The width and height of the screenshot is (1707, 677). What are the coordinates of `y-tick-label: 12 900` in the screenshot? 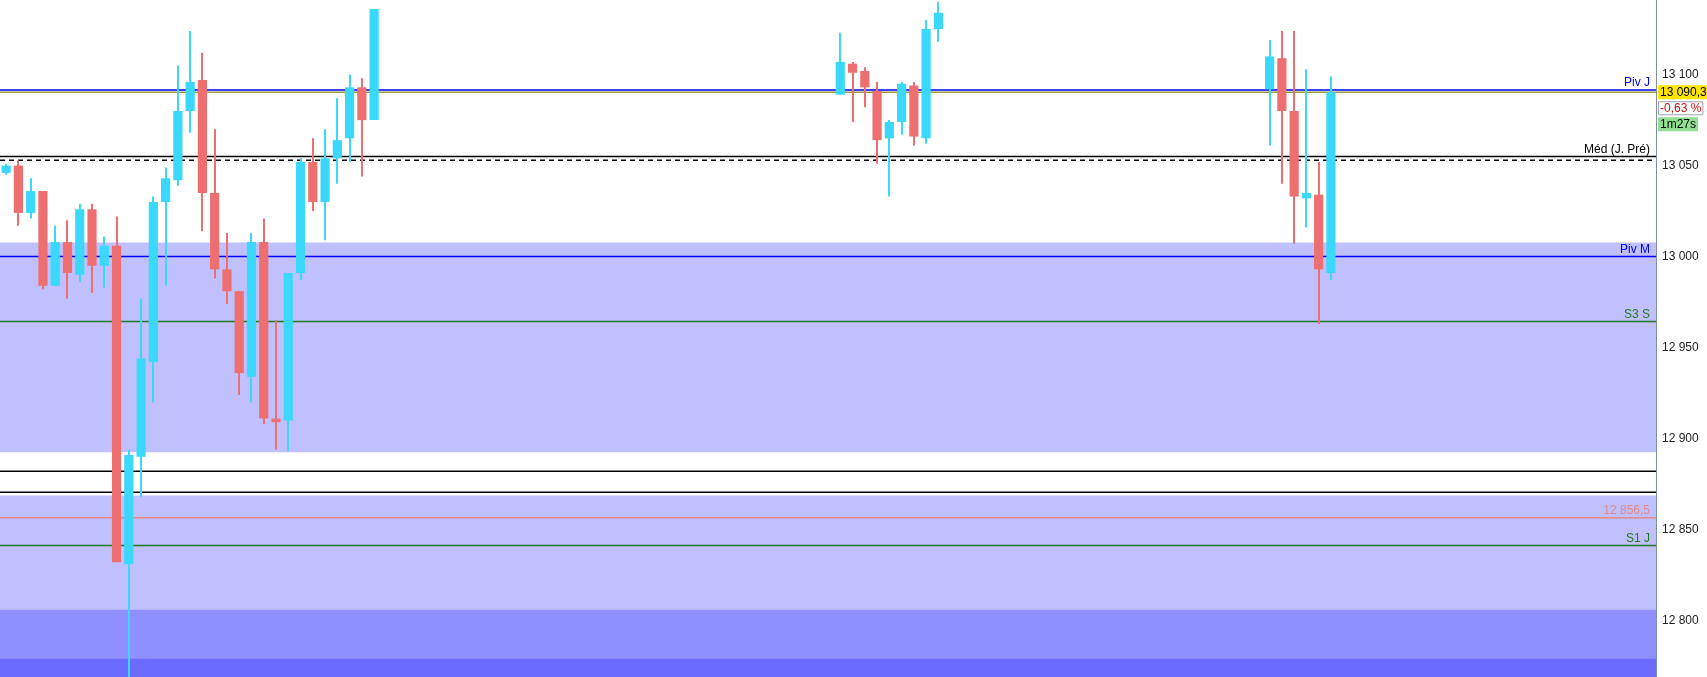 It's located at (1681, 437).